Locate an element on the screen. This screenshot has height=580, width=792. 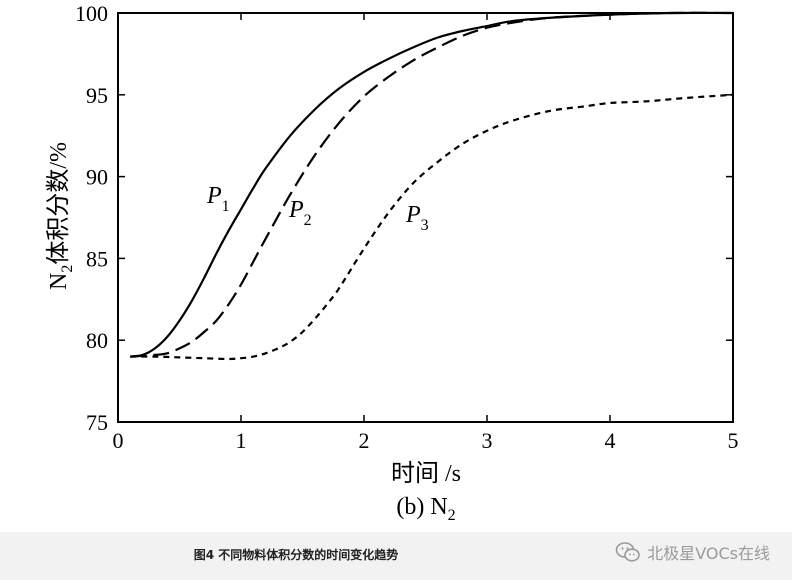
caption-bar: 图4 不同物料体积分数的时间变化趋势 北极星VOCs在线 is located at coordinates (396, 556).